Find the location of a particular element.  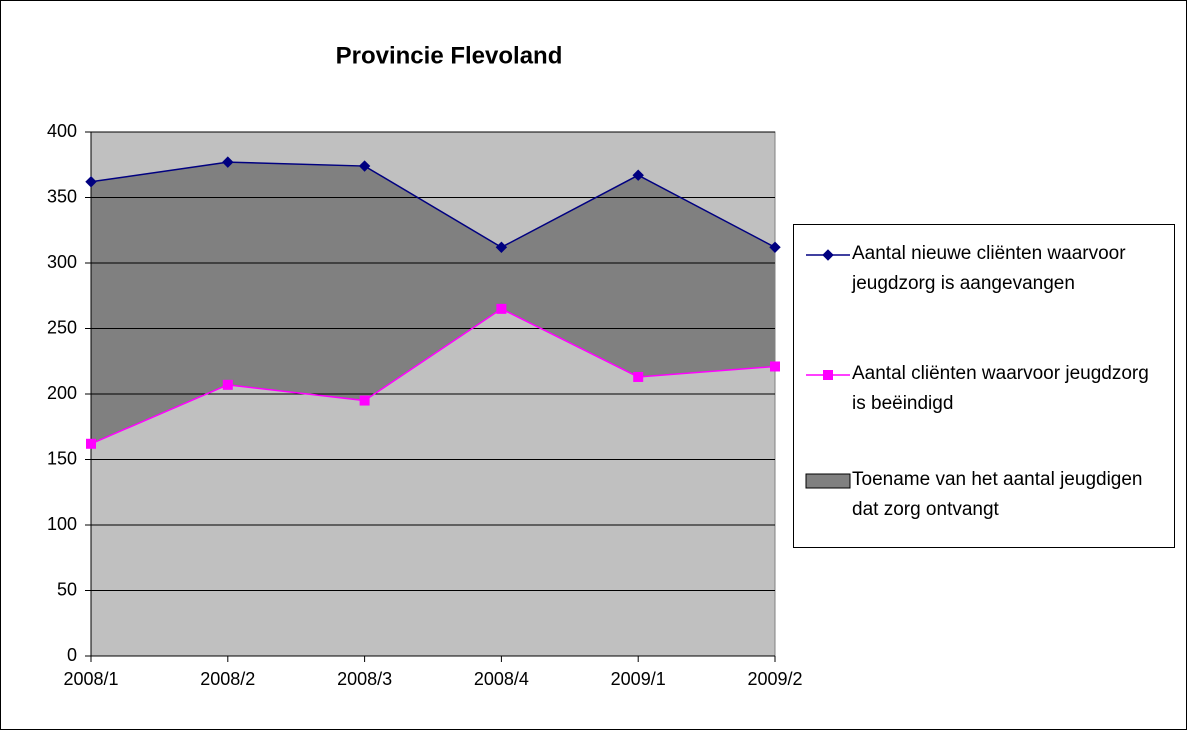

y-tick-label: 400 is located at coordinates (62, 131).